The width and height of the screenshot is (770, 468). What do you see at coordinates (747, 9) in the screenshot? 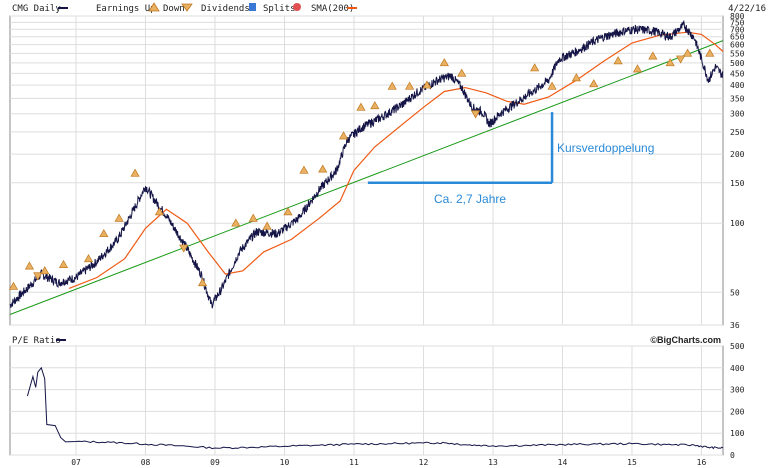
I see `date-label: 4/22/16` at bounding box center [747, 9].